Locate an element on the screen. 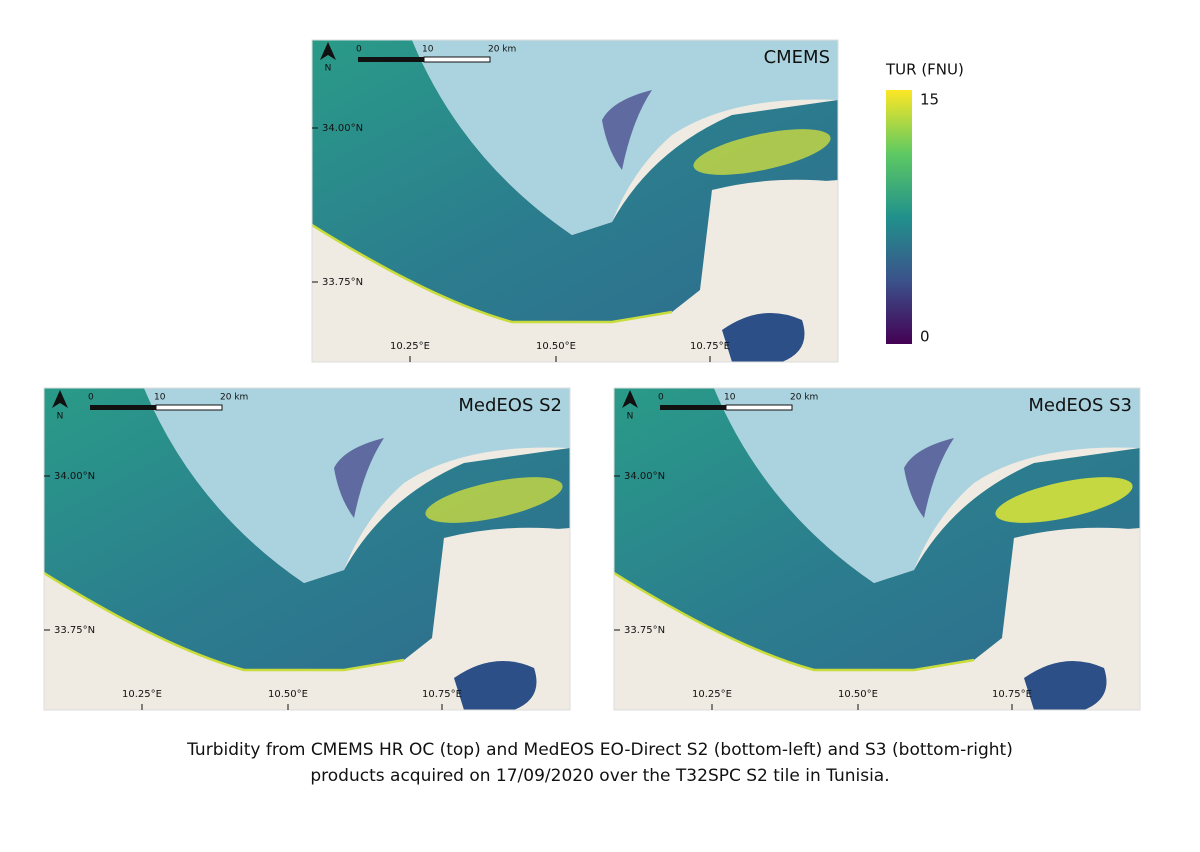 This screenshot has height=852, width=1200. colorbar is located at coordinates (899, 217).